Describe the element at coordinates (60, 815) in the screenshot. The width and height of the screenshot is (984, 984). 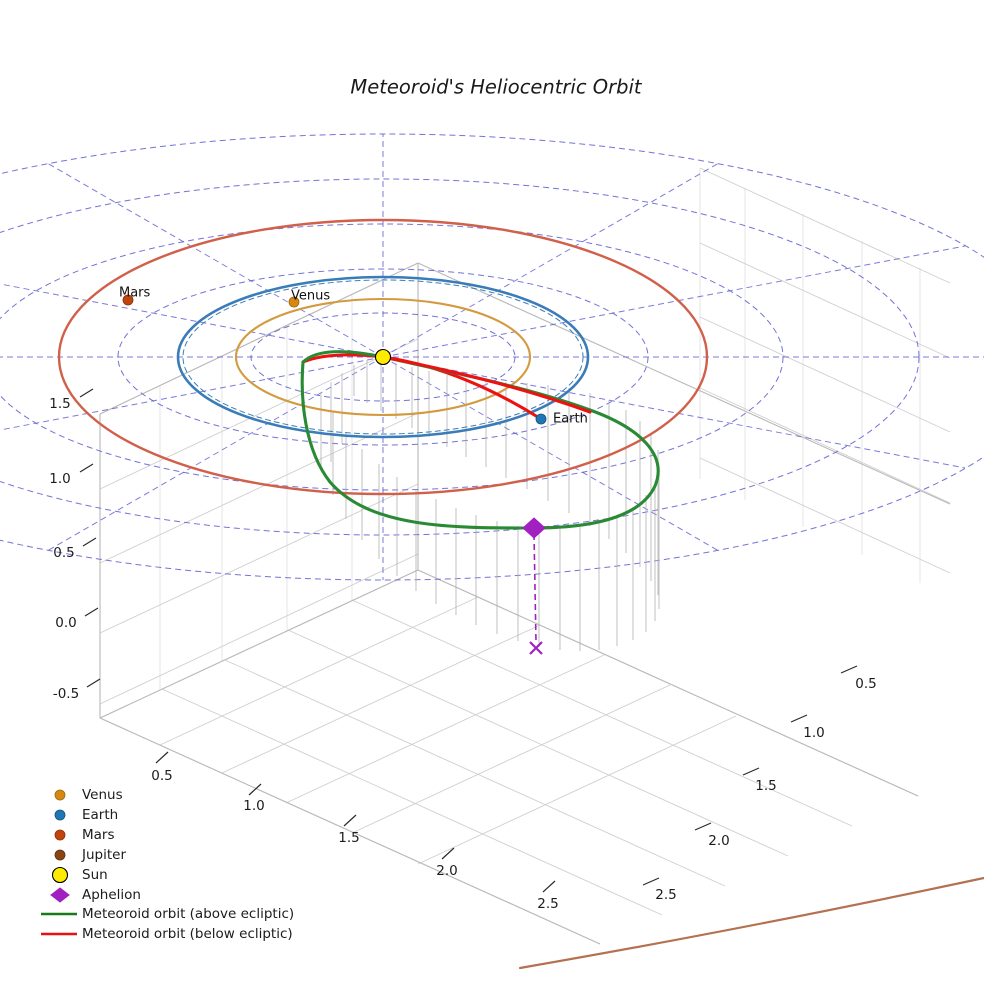
I see `legend-marker-earth` at that location.